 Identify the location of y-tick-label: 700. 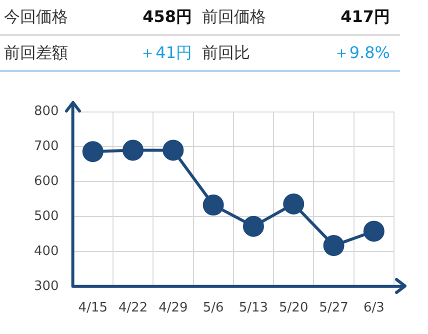
(46, 146).